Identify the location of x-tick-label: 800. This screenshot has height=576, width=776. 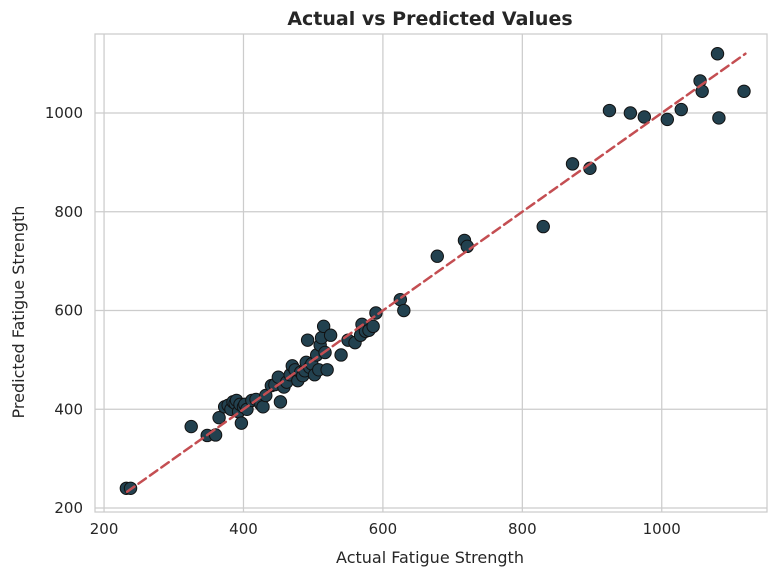
(522, 529).